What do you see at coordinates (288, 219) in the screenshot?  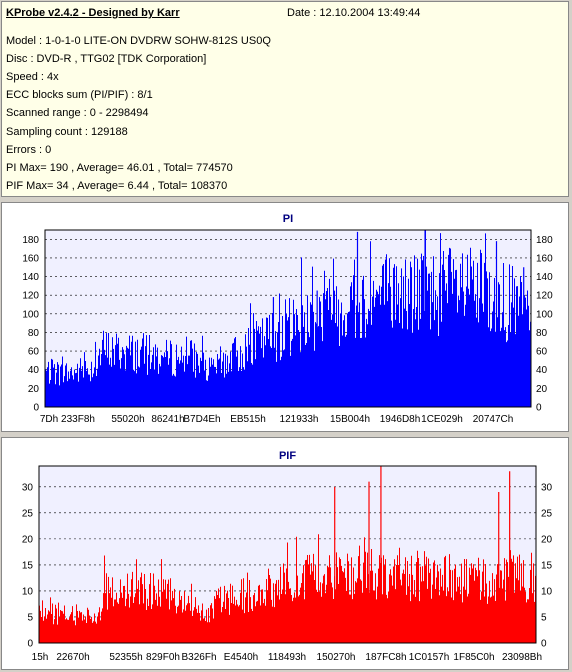 I see `chart-title: PI` at bounding box center [288, 219].